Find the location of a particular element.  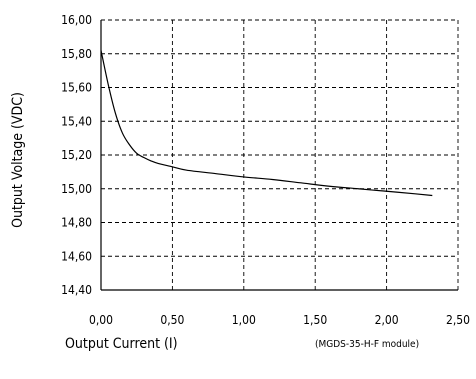

y-tick-label: 14,60 is located at coordinates (76, 256).